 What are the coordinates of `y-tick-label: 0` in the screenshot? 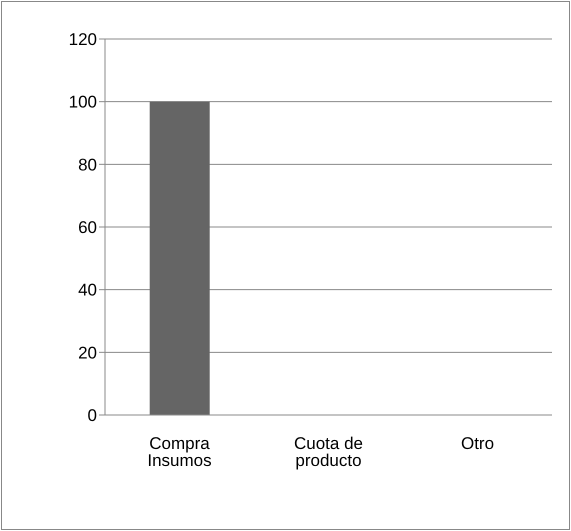 It's located at (92, 416).